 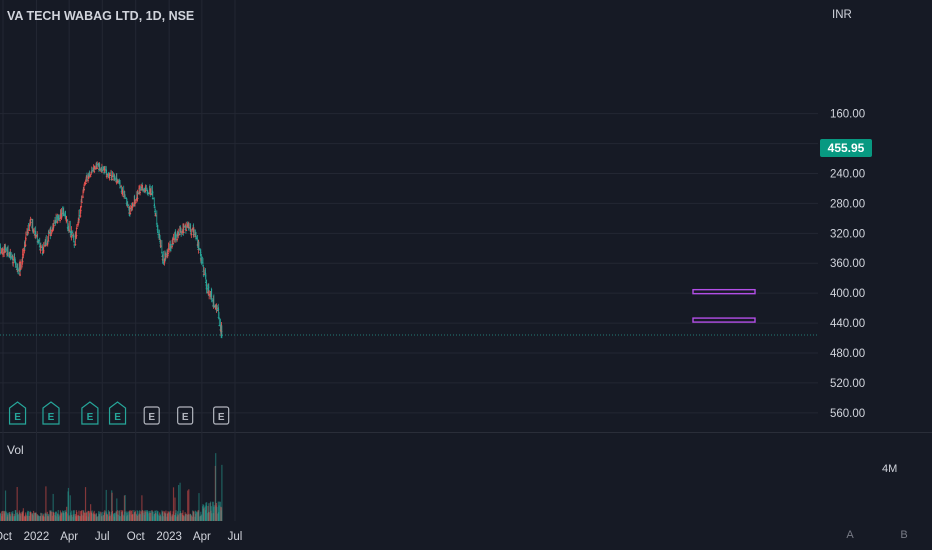 I want to click on y-tick-label: 160.00, so click(x=847, y=115).